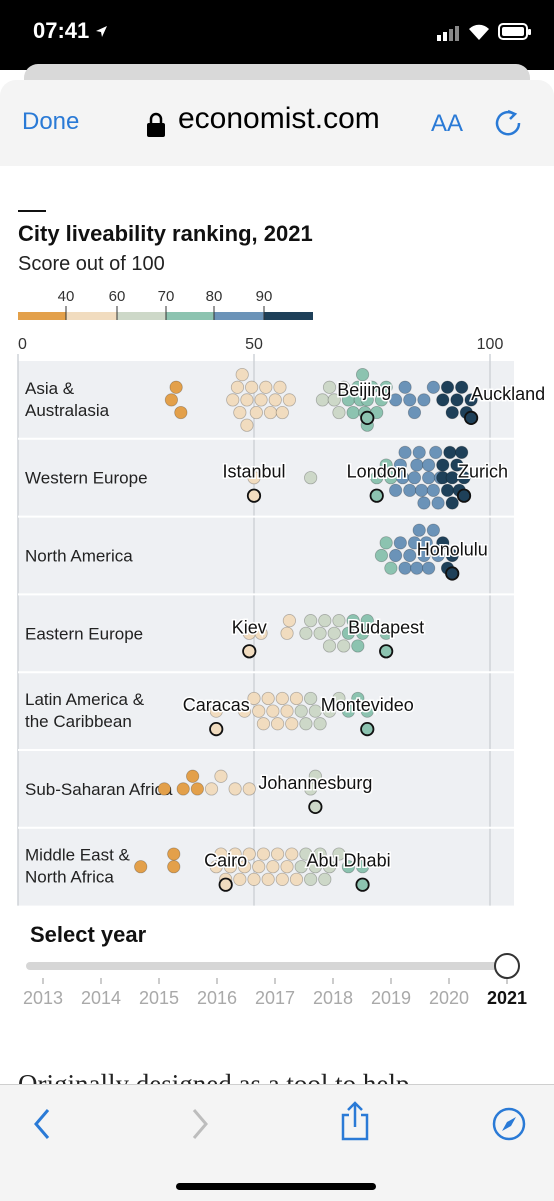  I want to click on year-label: 2020, so click(449, 997).